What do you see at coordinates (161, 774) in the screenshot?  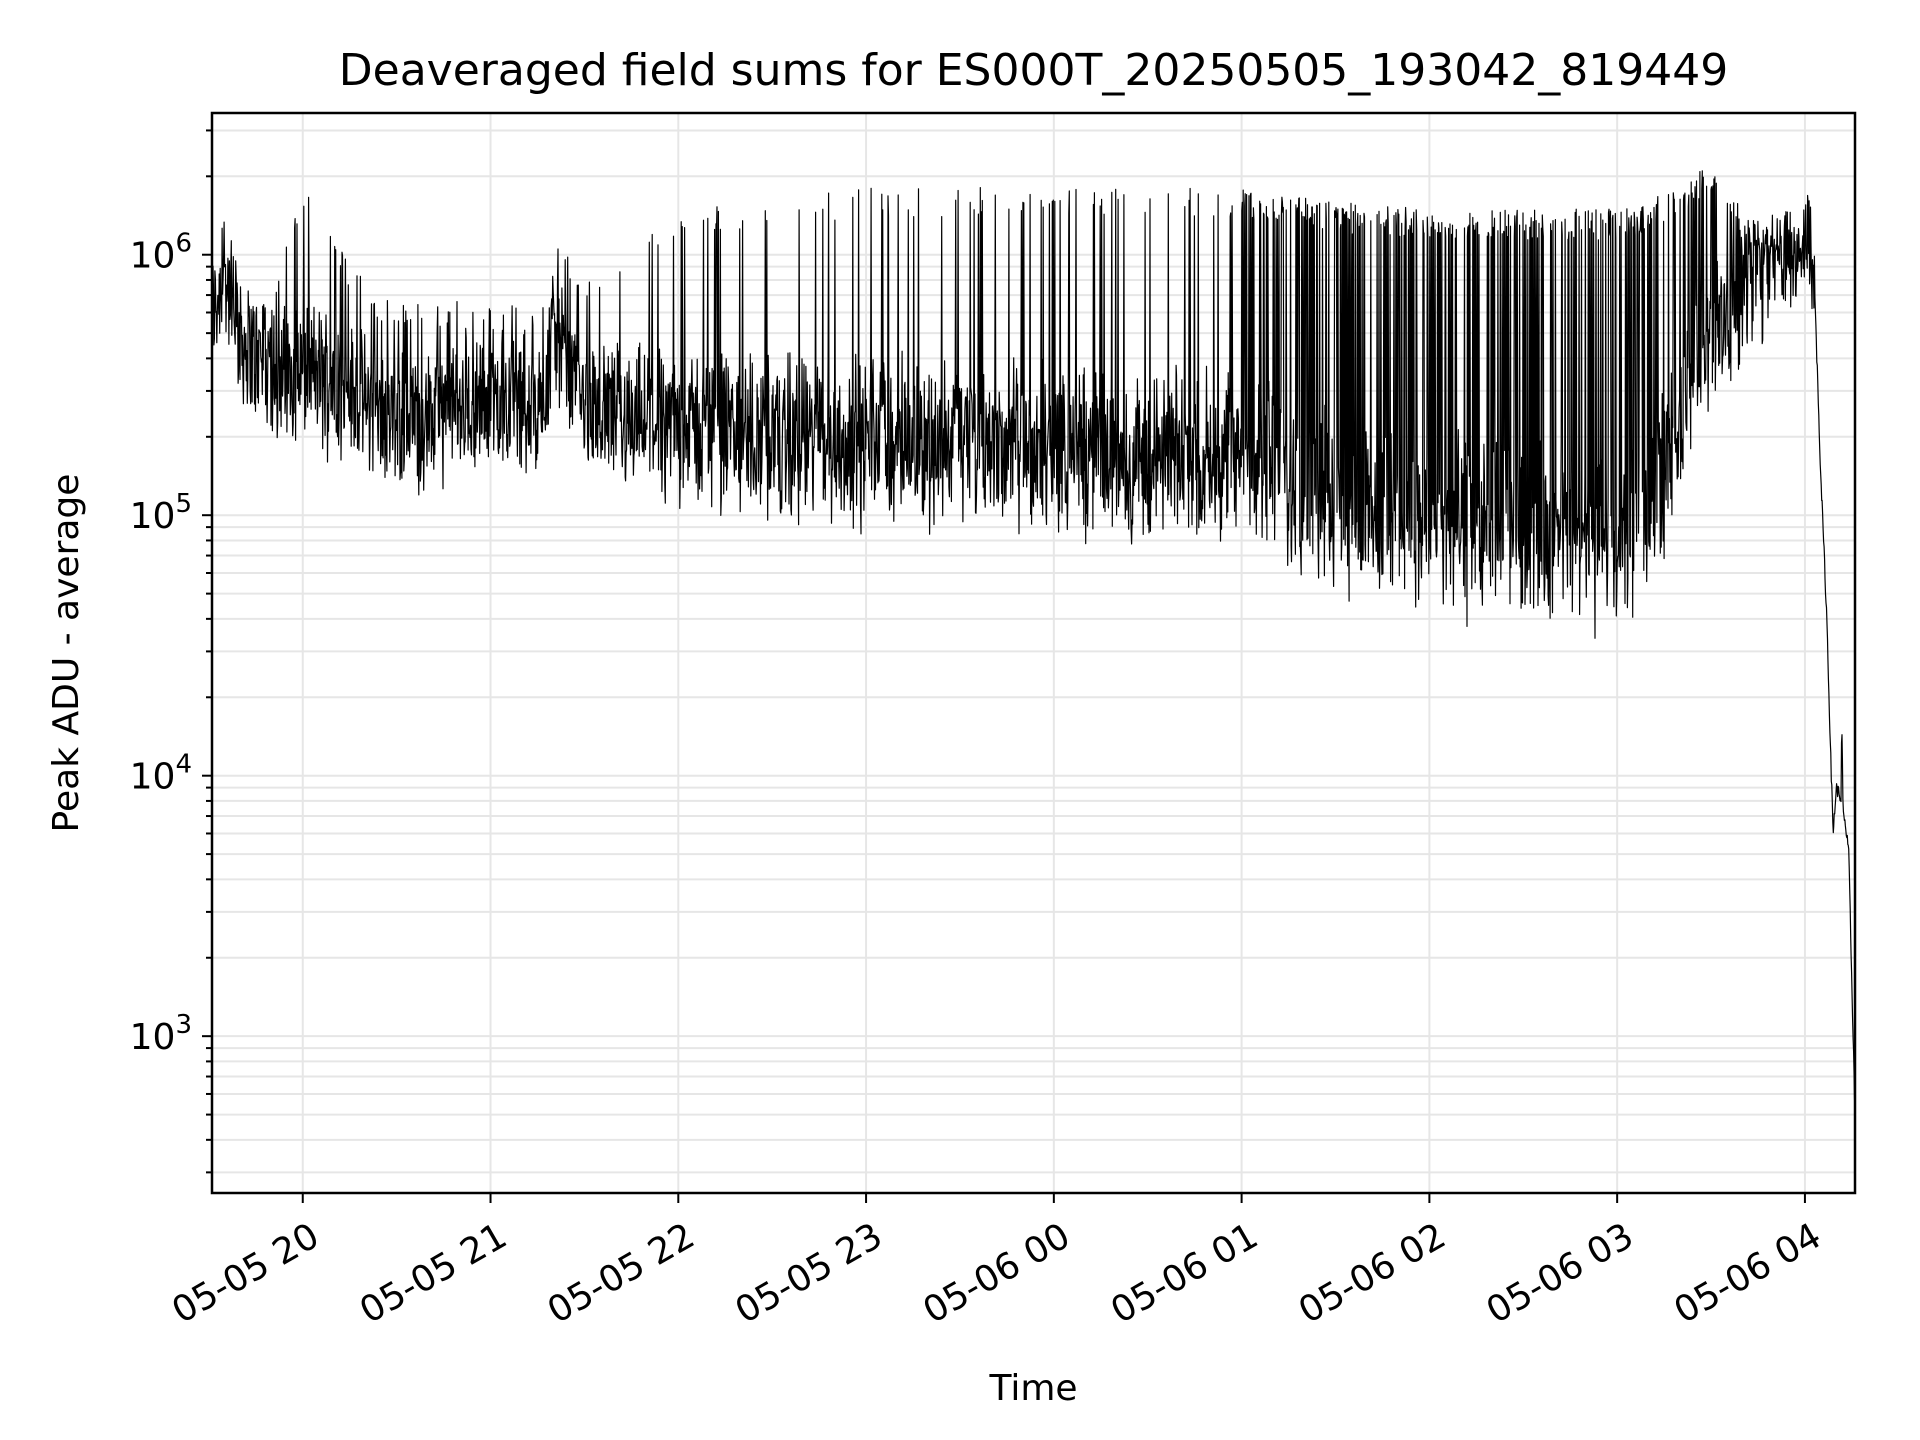 I see `y-tick-label: 10⁴` at bounding box center [161, 774].